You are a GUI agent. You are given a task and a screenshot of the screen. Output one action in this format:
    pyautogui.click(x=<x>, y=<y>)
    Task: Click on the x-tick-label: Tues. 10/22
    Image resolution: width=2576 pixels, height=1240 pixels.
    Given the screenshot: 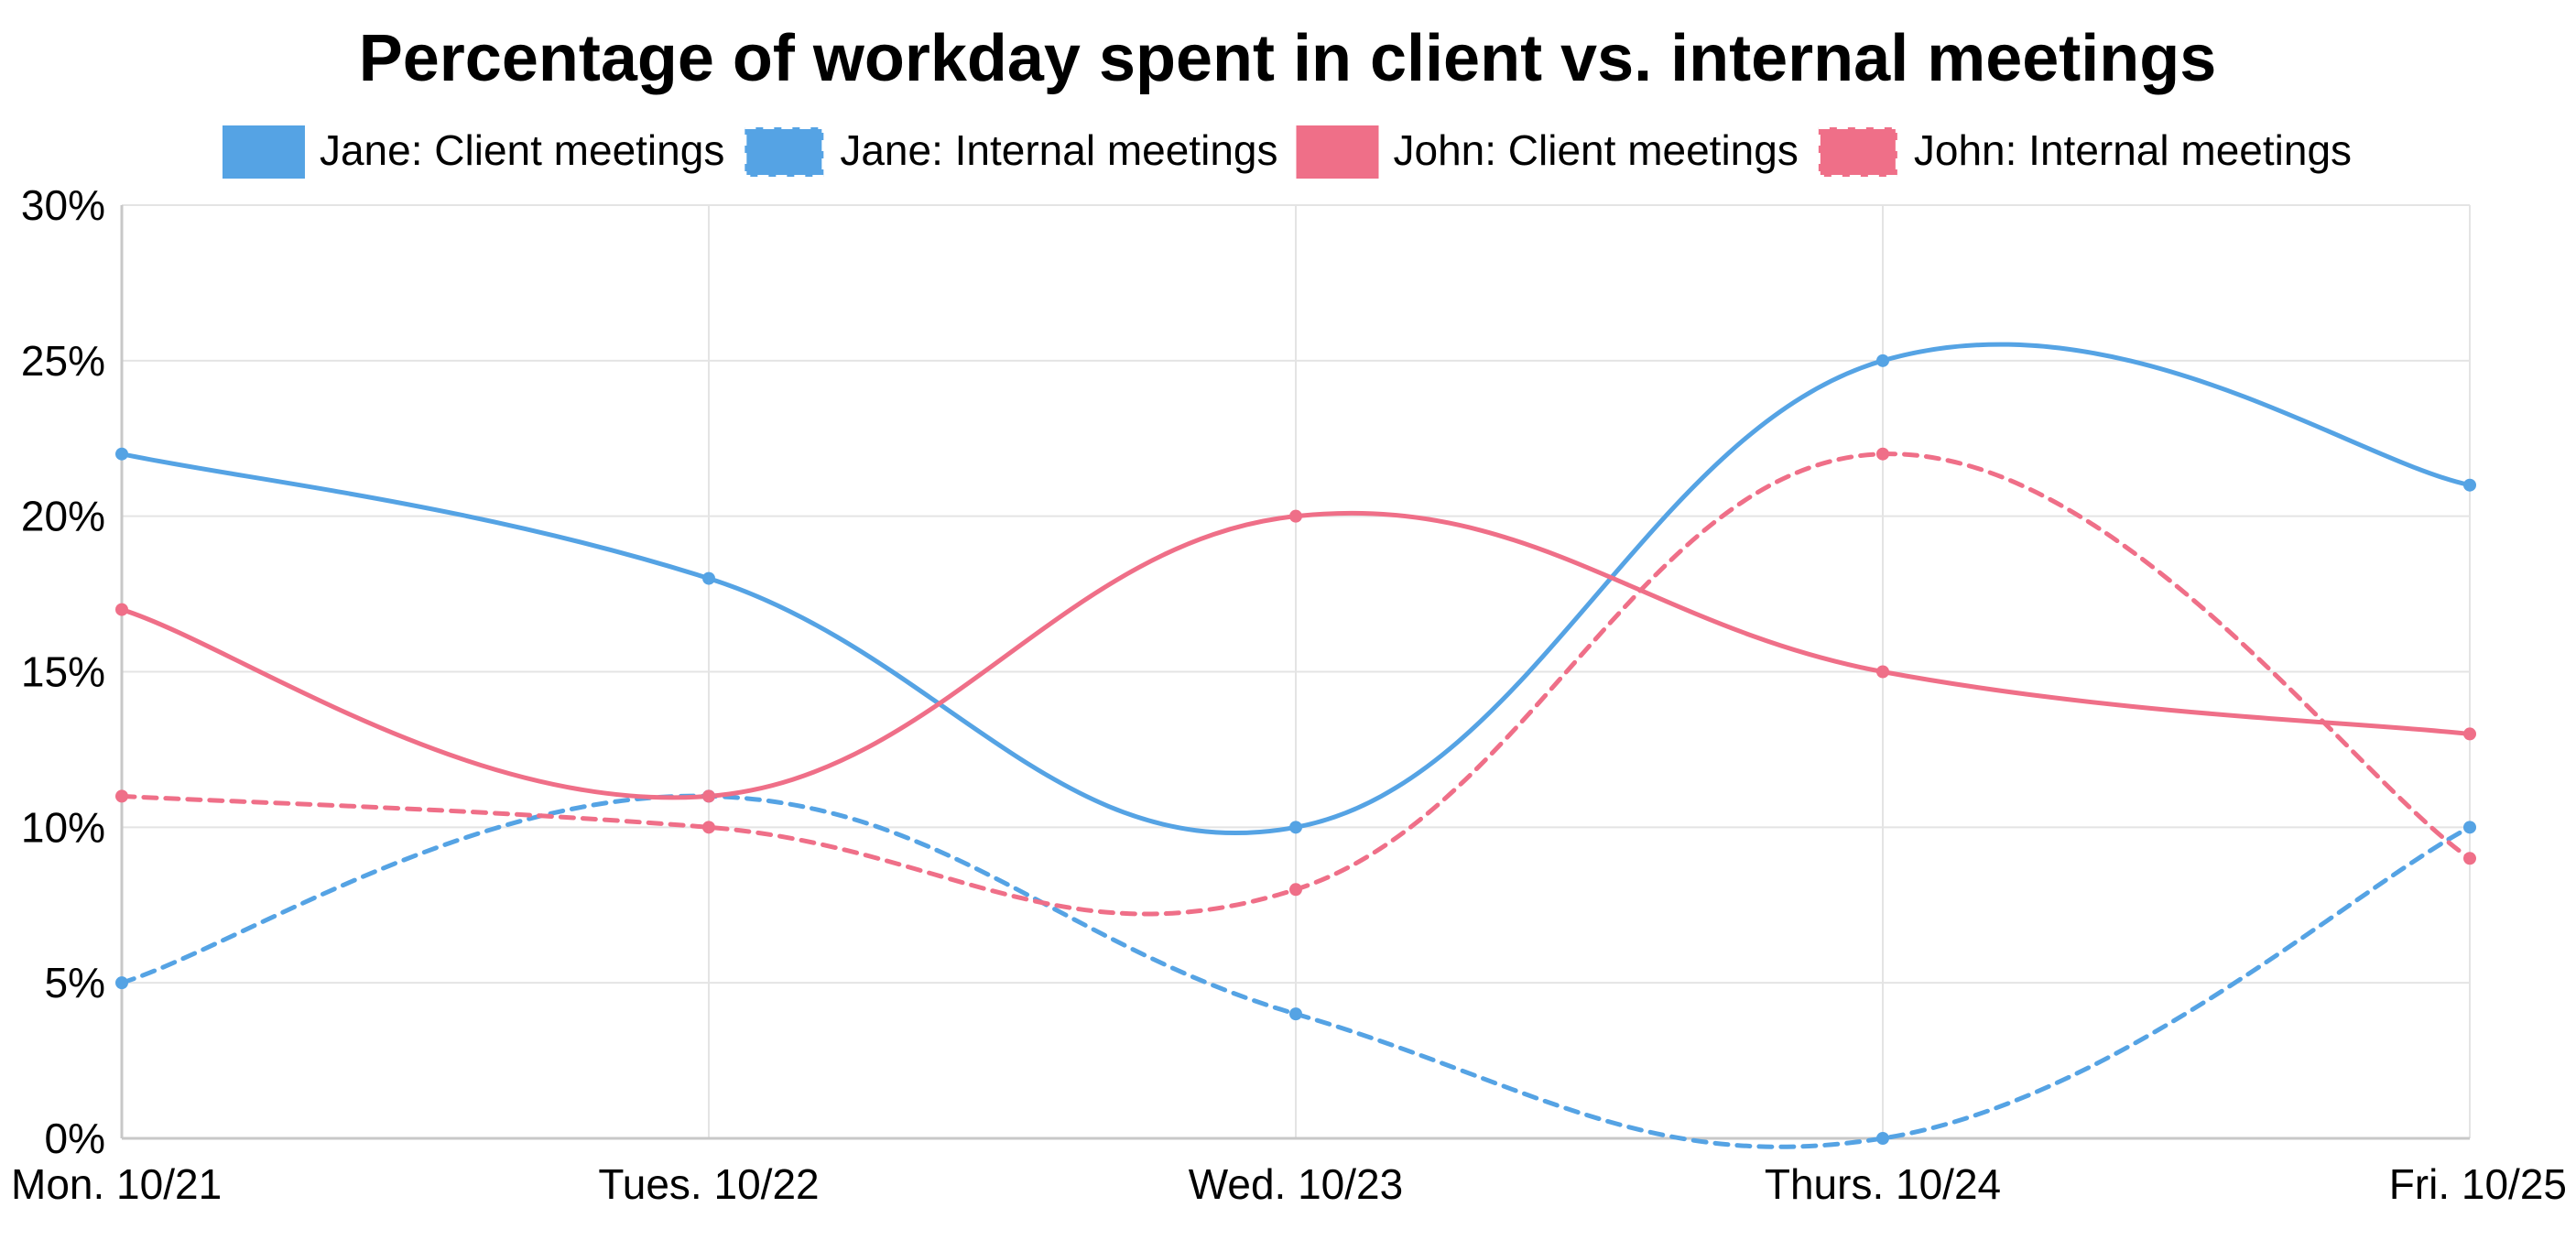 What is the action you would take?
    pyautogui.click(x=708, y=1184)
    